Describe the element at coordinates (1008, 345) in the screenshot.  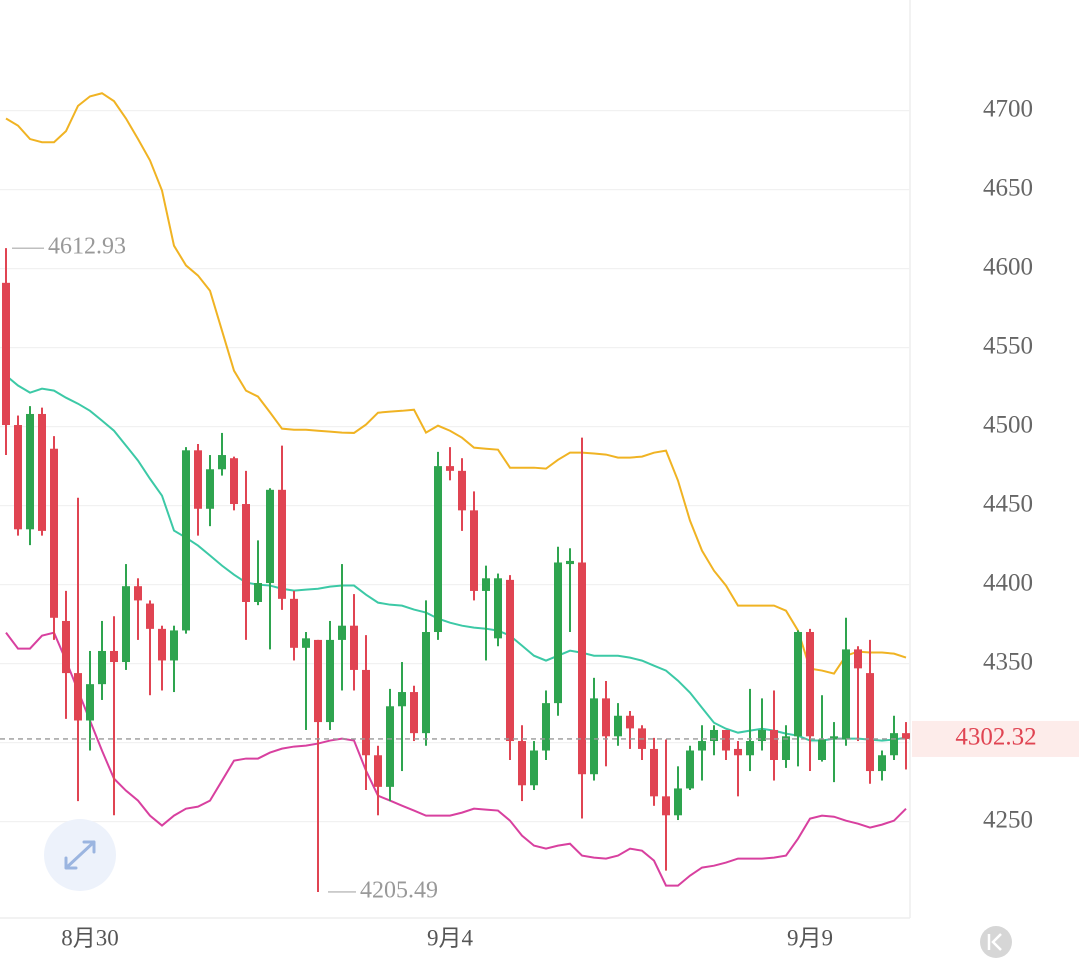
I see `y-tick-label: 4550` at that location.